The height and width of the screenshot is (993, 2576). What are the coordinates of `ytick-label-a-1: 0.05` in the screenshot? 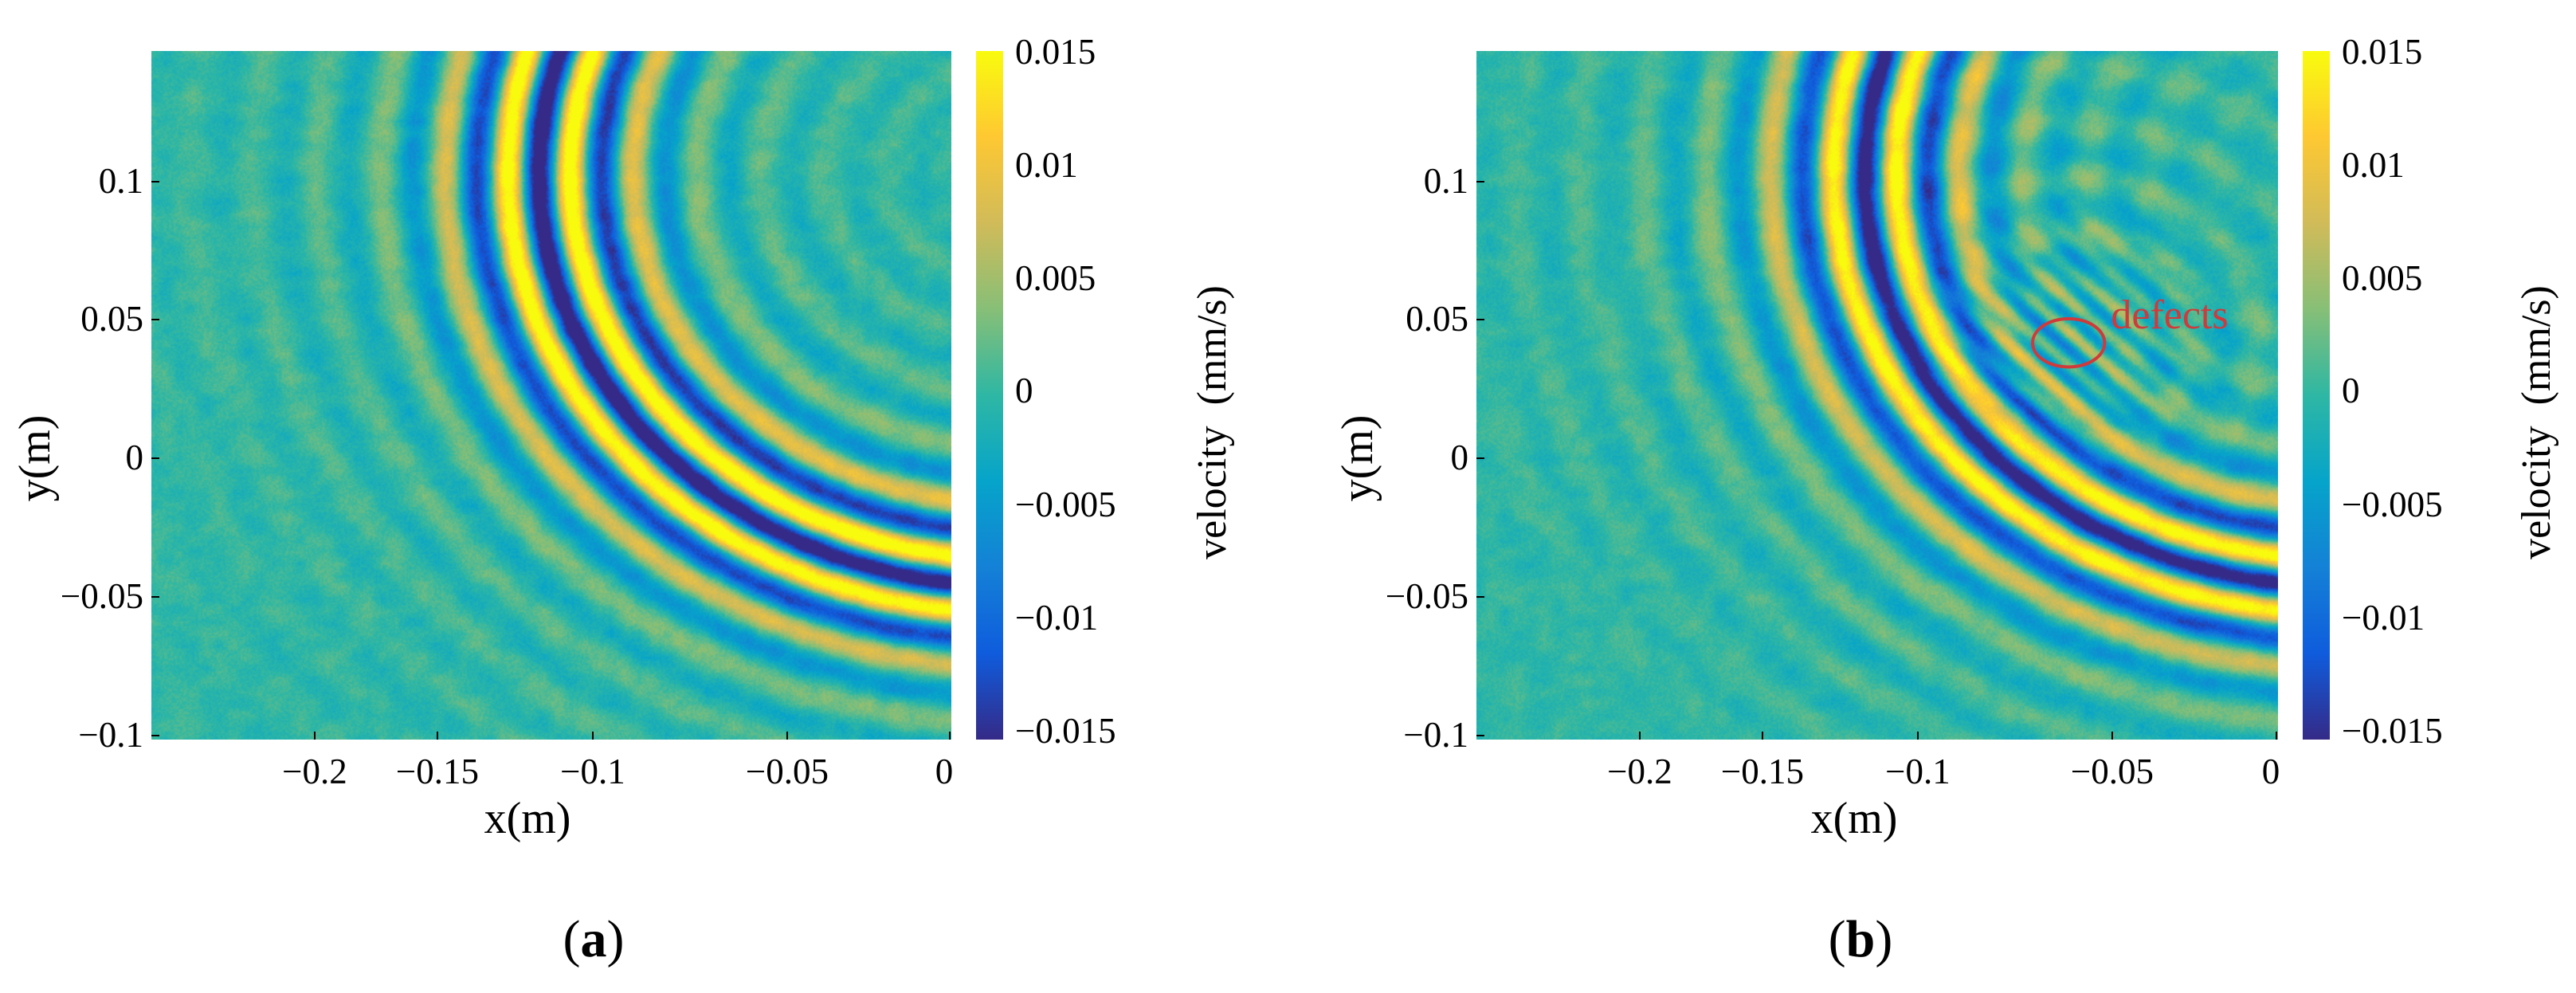 It's located at (111, 319).